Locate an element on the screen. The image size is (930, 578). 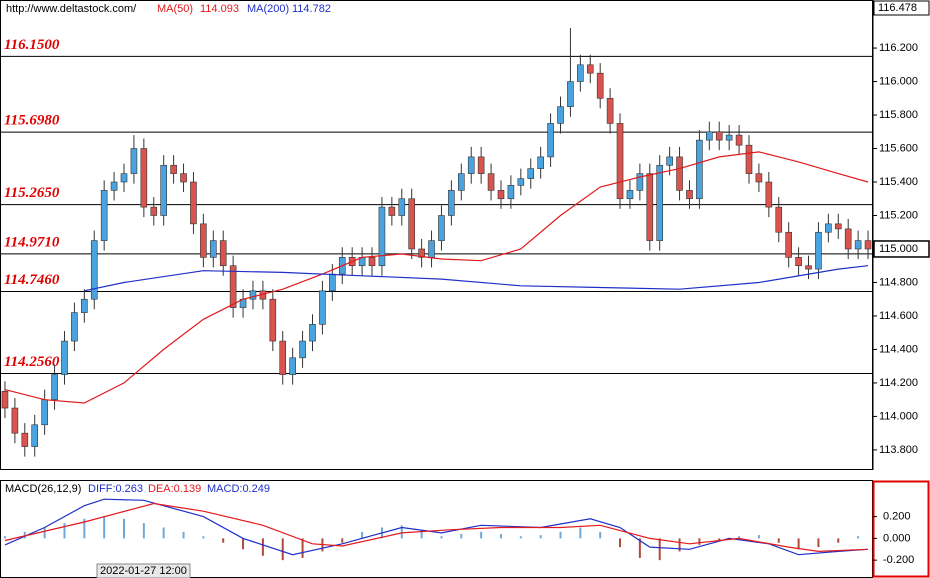
y-tick-label: 114.000 is located at coordinates (898, 416).